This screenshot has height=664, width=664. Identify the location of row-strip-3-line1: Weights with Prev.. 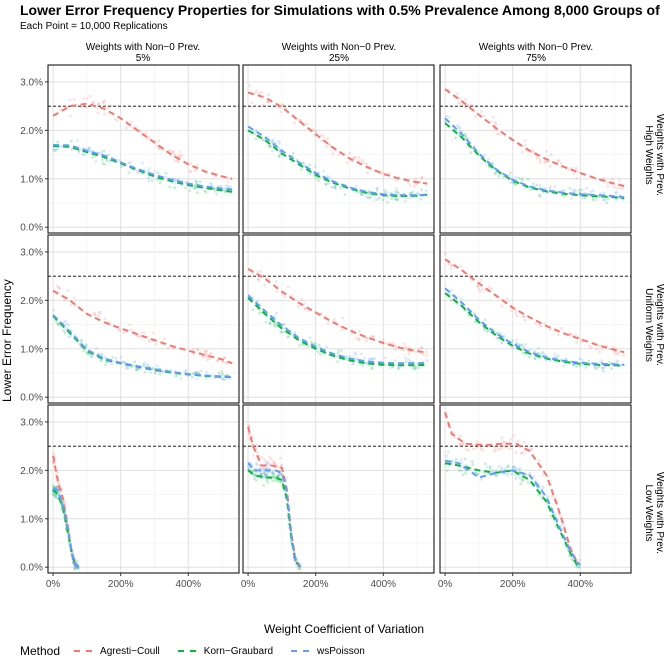
(659, 513).